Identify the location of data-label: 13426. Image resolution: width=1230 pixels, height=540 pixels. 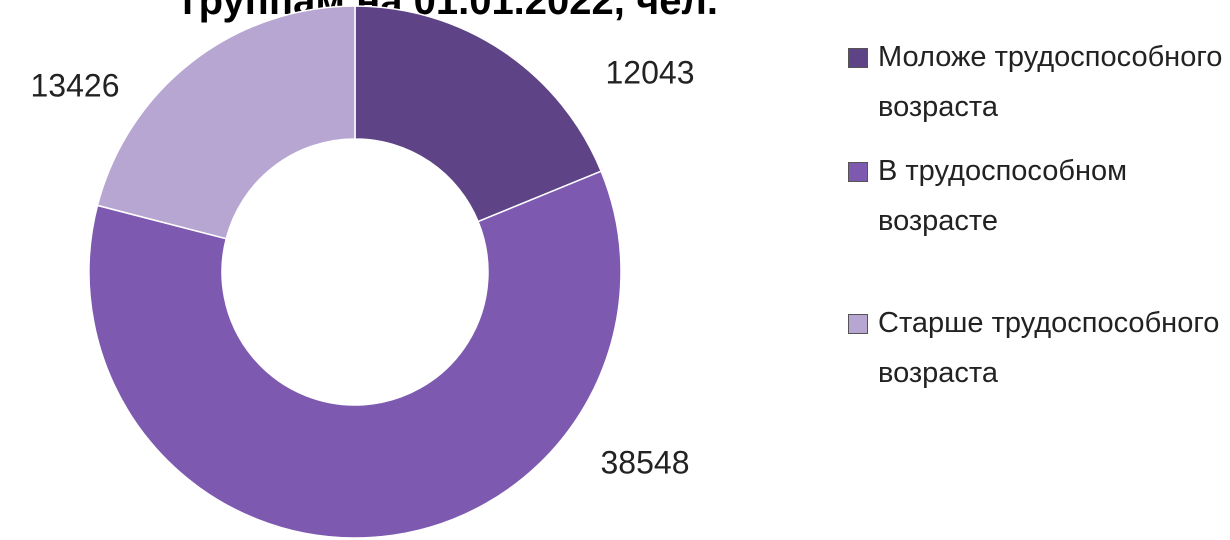
(75, 85).